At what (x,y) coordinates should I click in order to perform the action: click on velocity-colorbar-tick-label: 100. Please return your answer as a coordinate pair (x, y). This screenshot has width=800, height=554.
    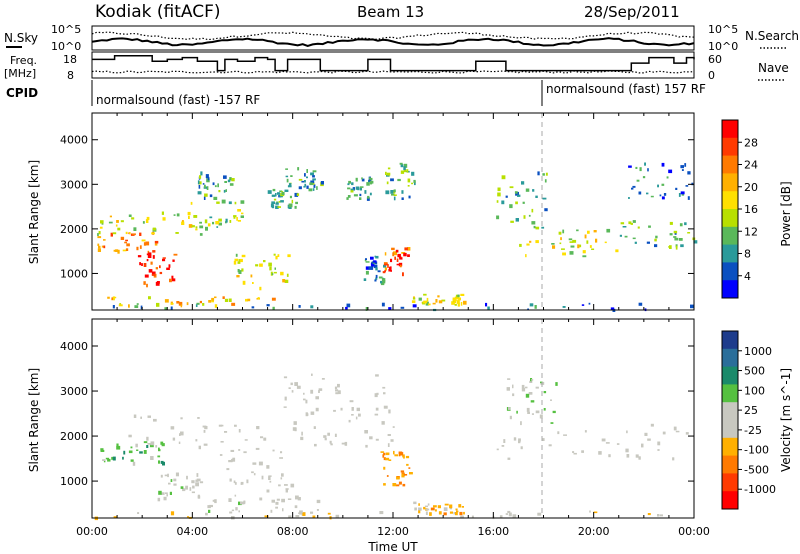
    Looking at the image, I should click on (754, 390).